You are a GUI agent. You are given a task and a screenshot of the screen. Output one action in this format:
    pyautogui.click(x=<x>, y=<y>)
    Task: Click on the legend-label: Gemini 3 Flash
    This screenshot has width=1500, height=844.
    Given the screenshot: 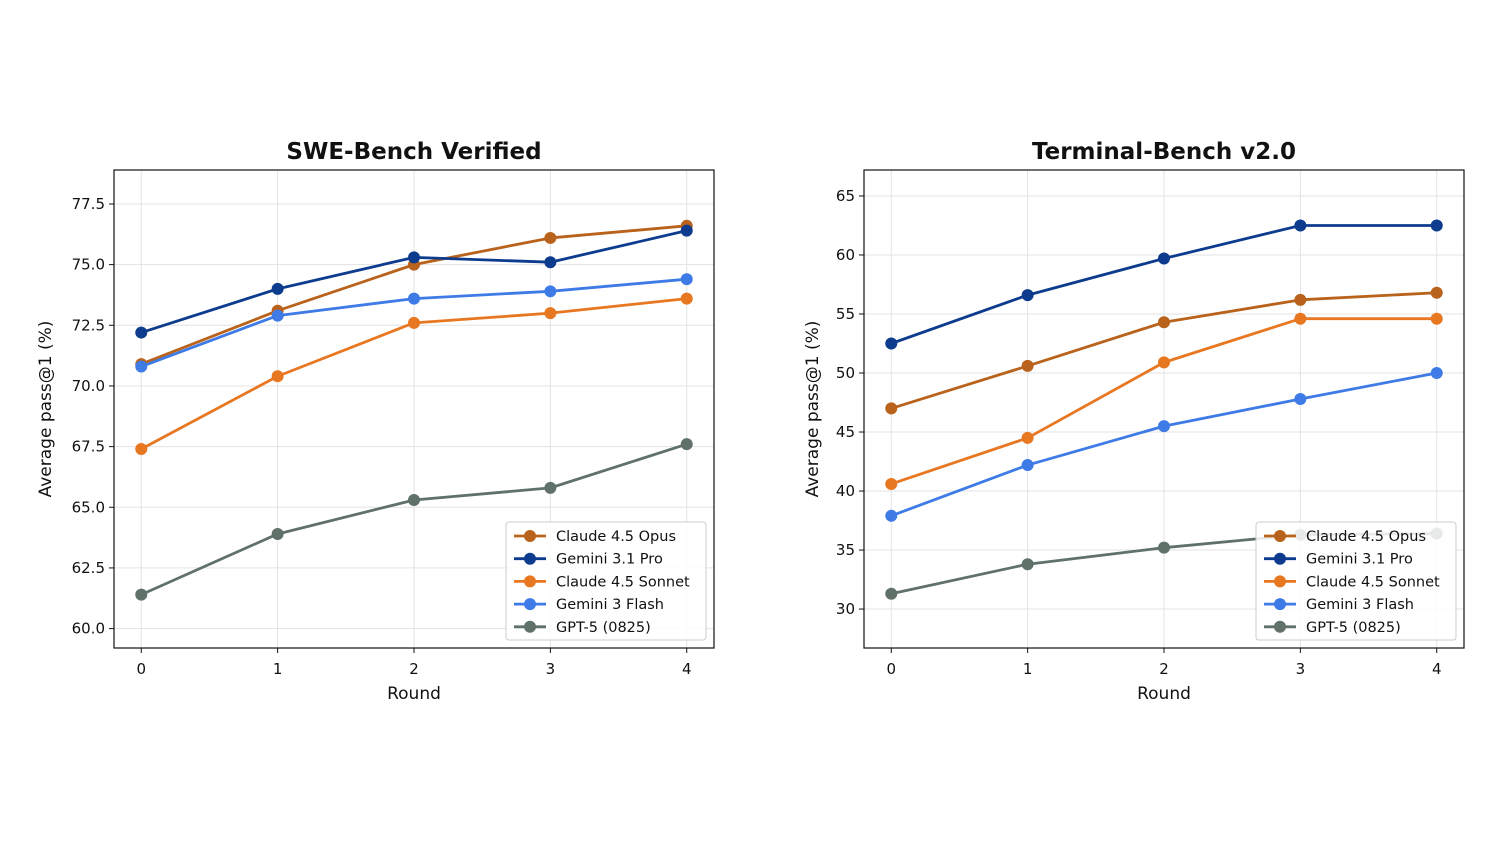 What is the action you would take?
    pyautogui.click(x=1360, y=605)
    